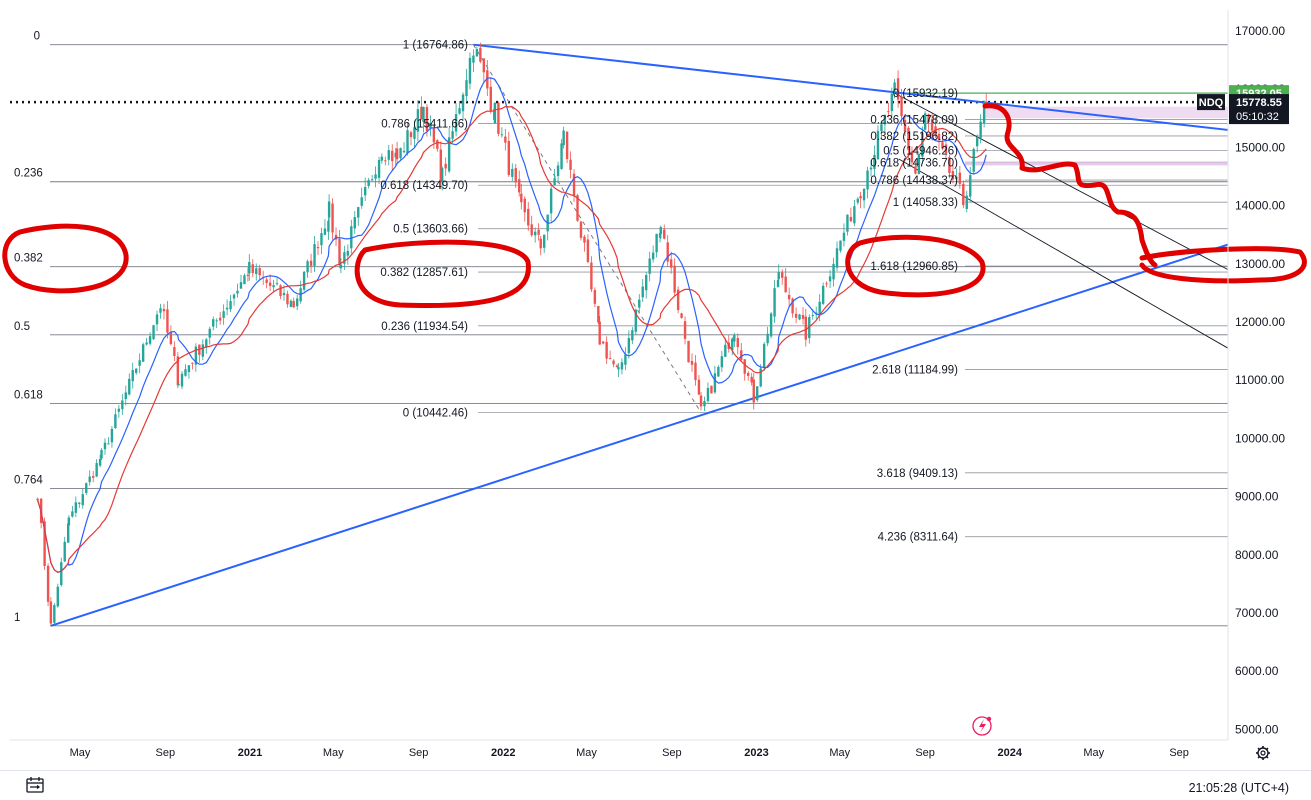 This screenshot has height=800, width=1311. Describe the element at coordinates (914, 181) in the screenshot. I see `fib-label-2023: 0.786 (14438.37)` at that location.